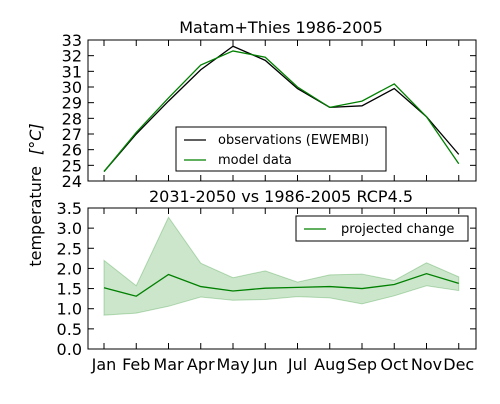 Image resolution: width=500 pixels, height=404 pixels. Describe the element at coordinates (201, 364) in the screenshot. I see `xtick-label-apr: Apr` at that location.